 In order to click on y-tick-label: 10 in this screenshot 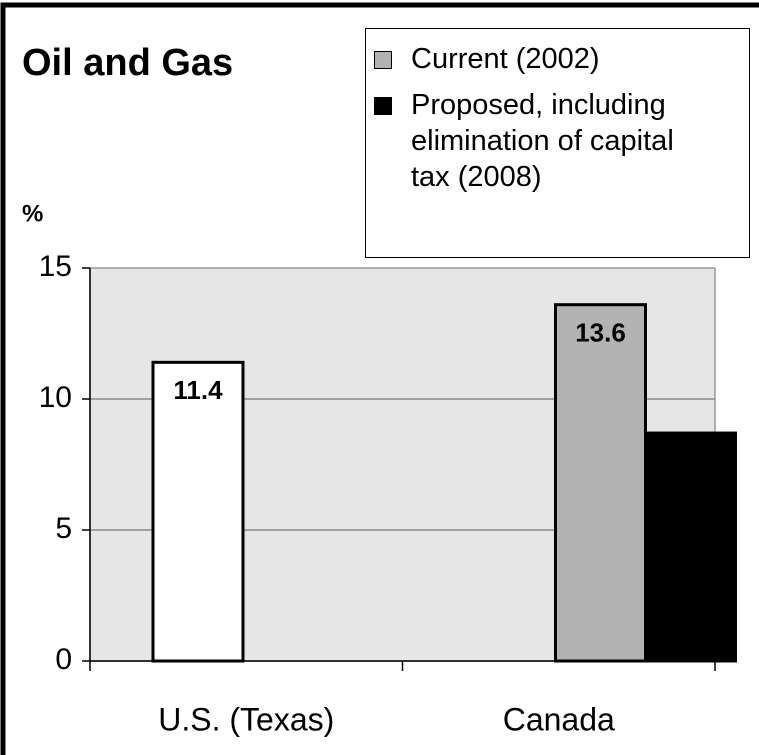, I will do `click(55, 397)`.